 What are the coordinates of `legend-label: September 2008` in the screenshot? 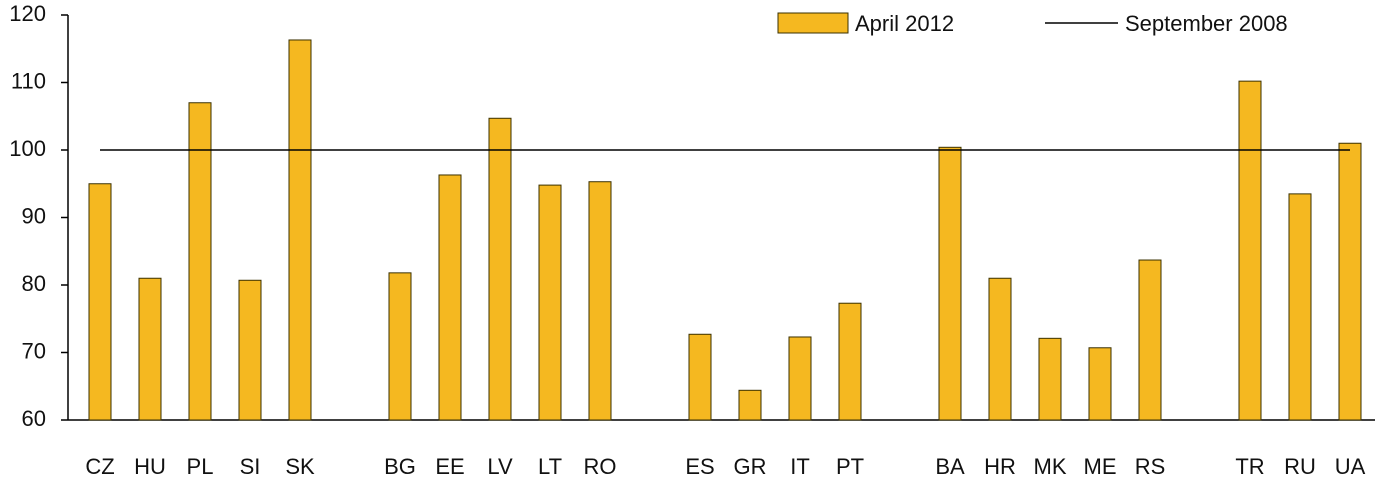 It's located at (1206, 23).